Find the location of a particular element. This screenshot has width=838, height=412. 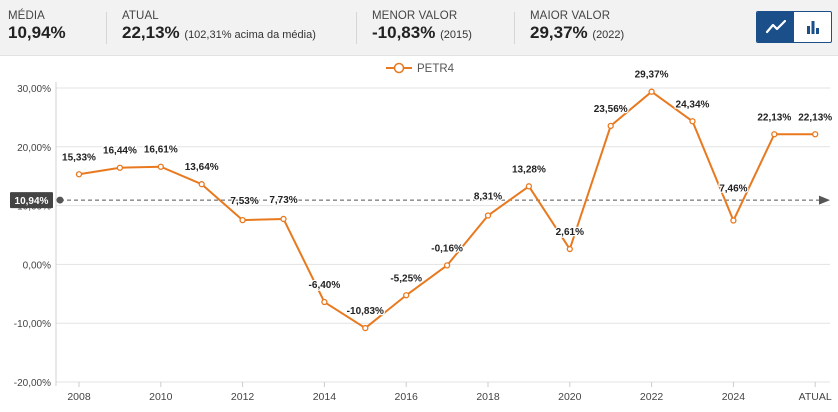

legend-marker-icon is located at coordinates (399, 68).